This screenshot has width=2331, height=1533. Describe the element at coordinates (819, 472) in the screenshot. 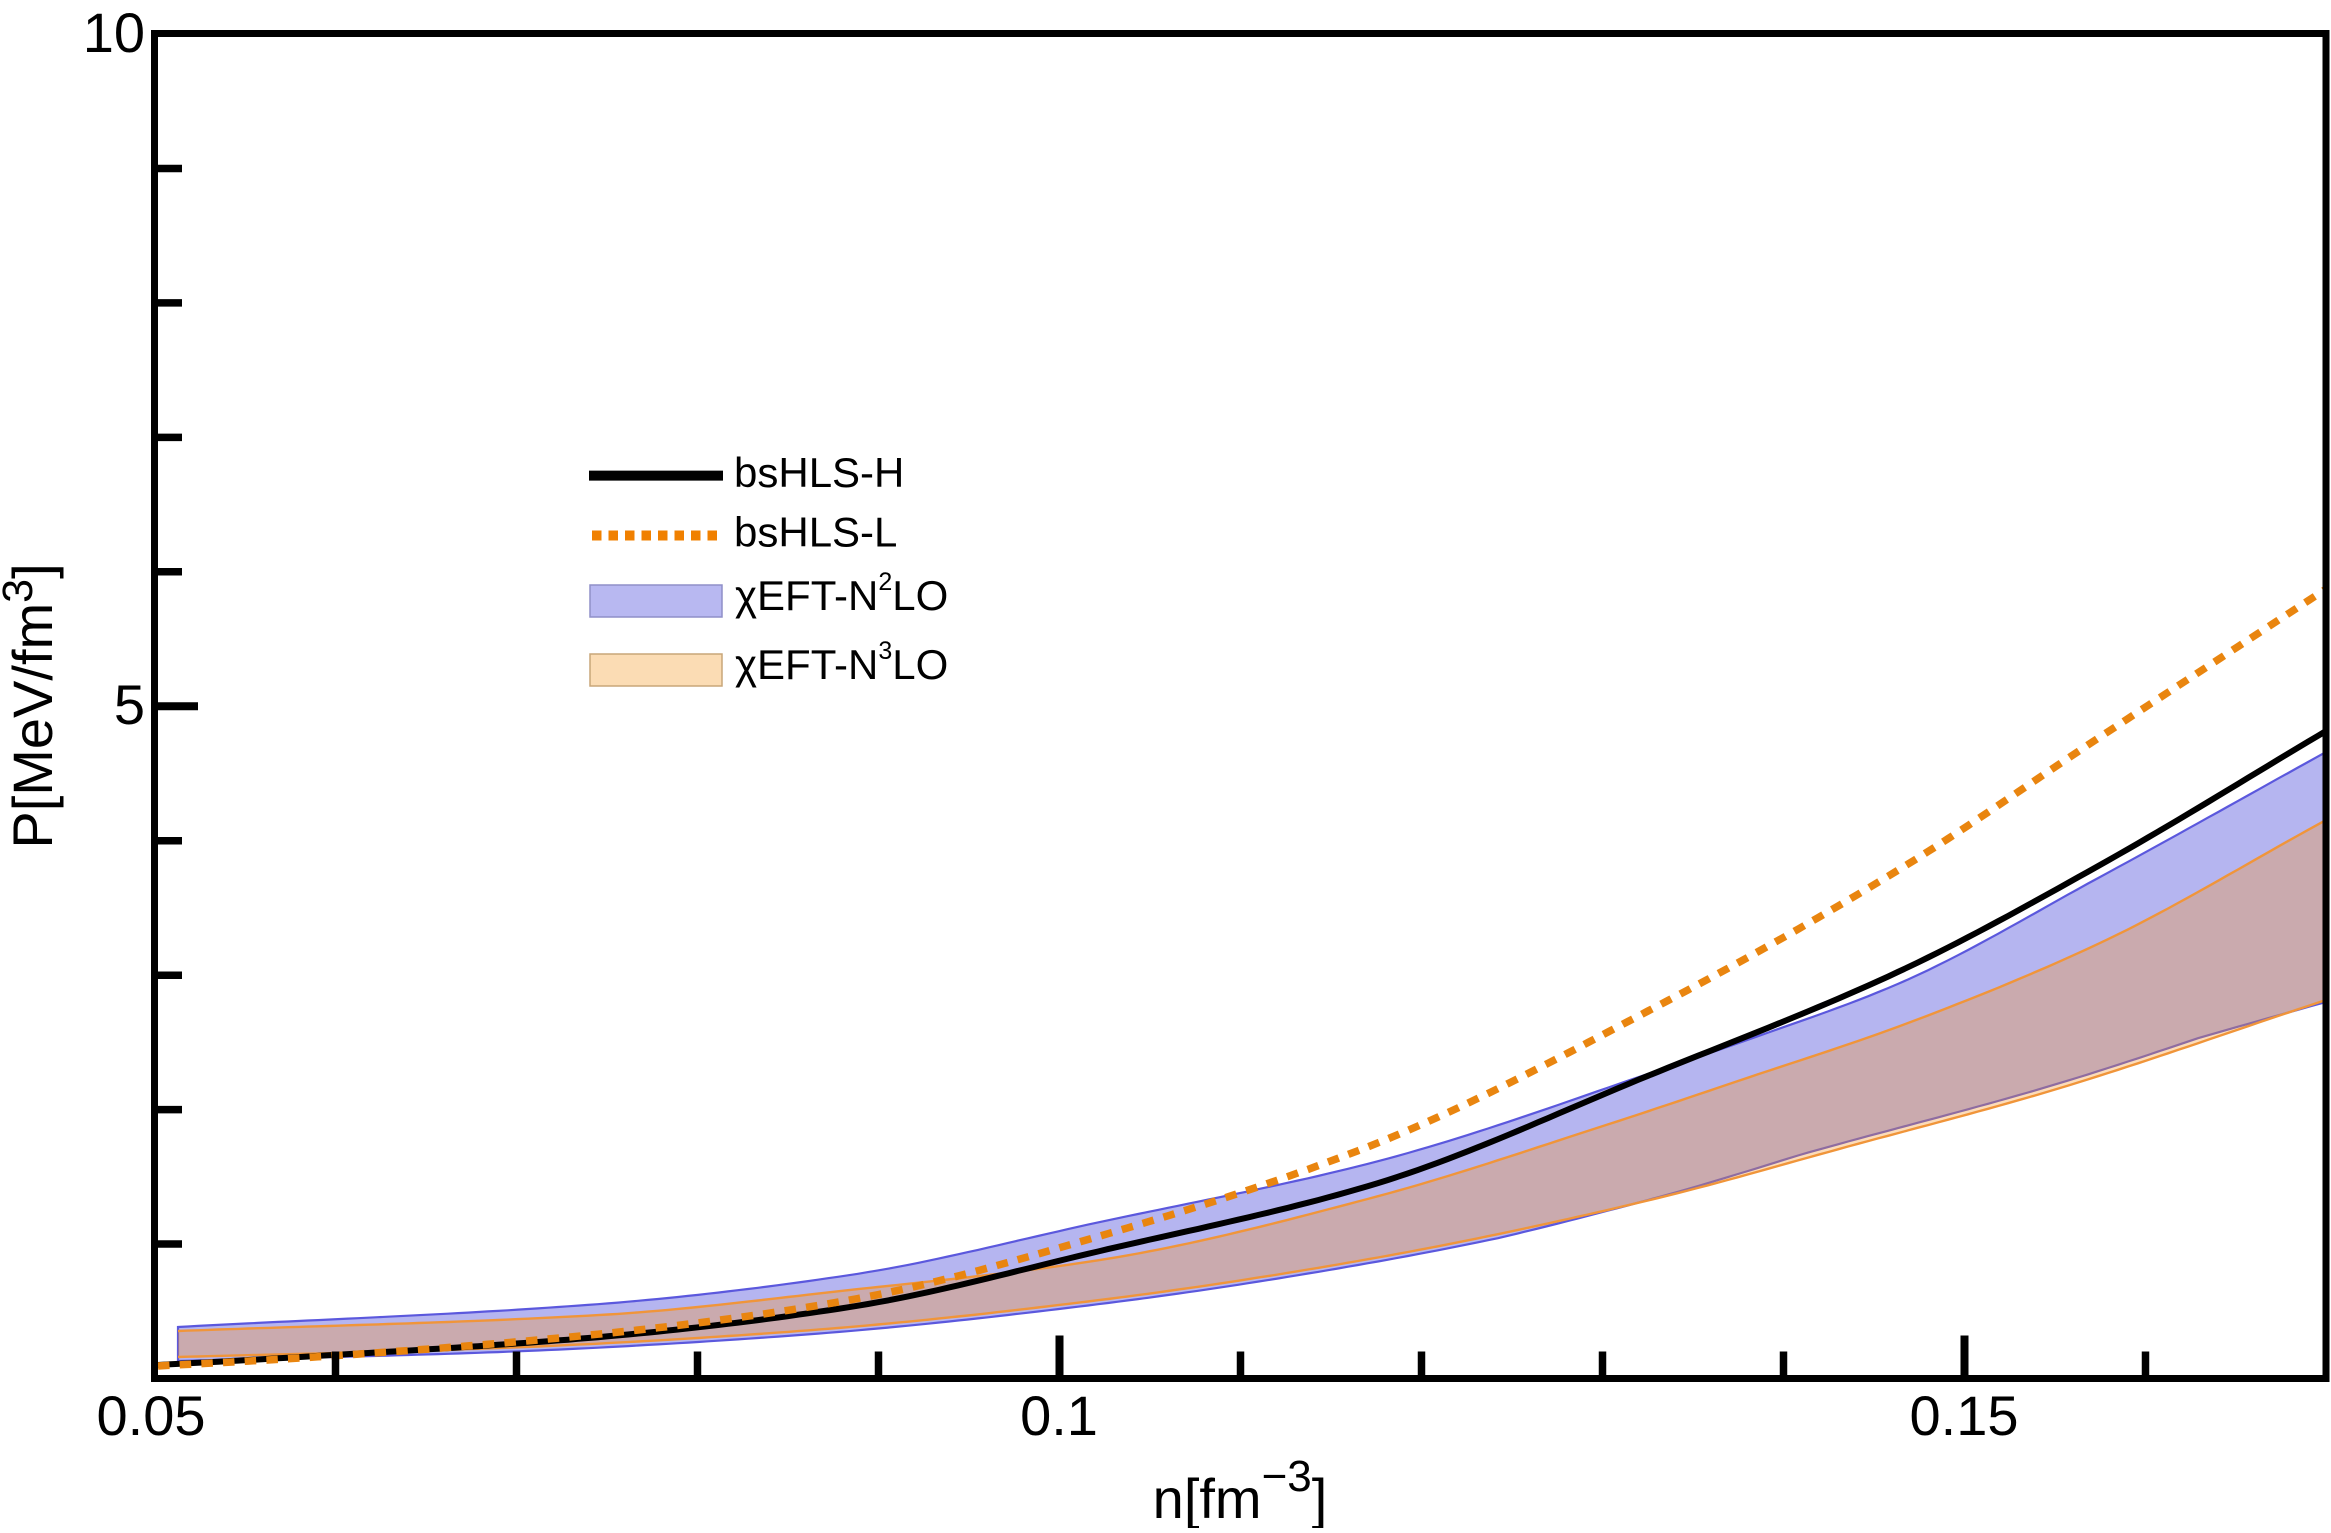

I see `svg-text: bsHLS-H` at that location.